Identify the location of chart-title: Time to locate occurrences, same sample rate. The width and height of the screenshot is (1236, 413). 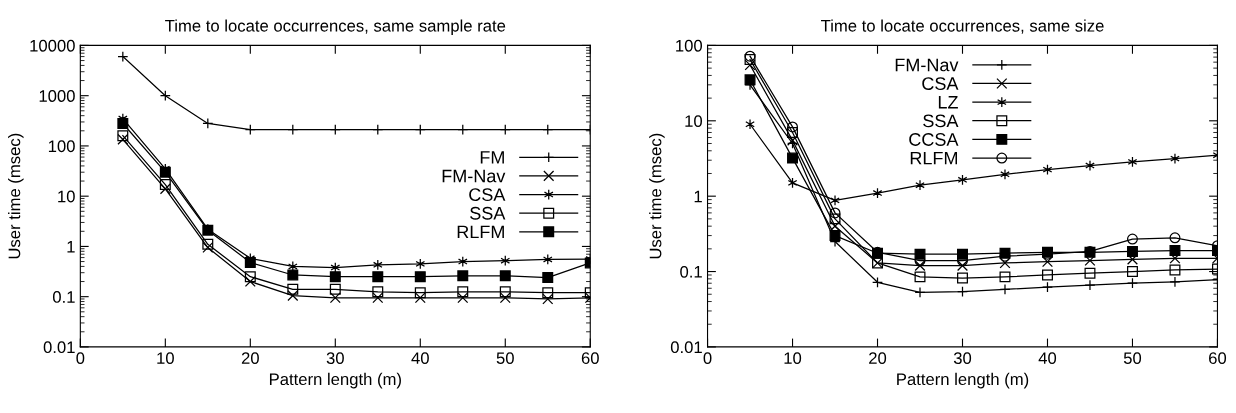
(335, 27).